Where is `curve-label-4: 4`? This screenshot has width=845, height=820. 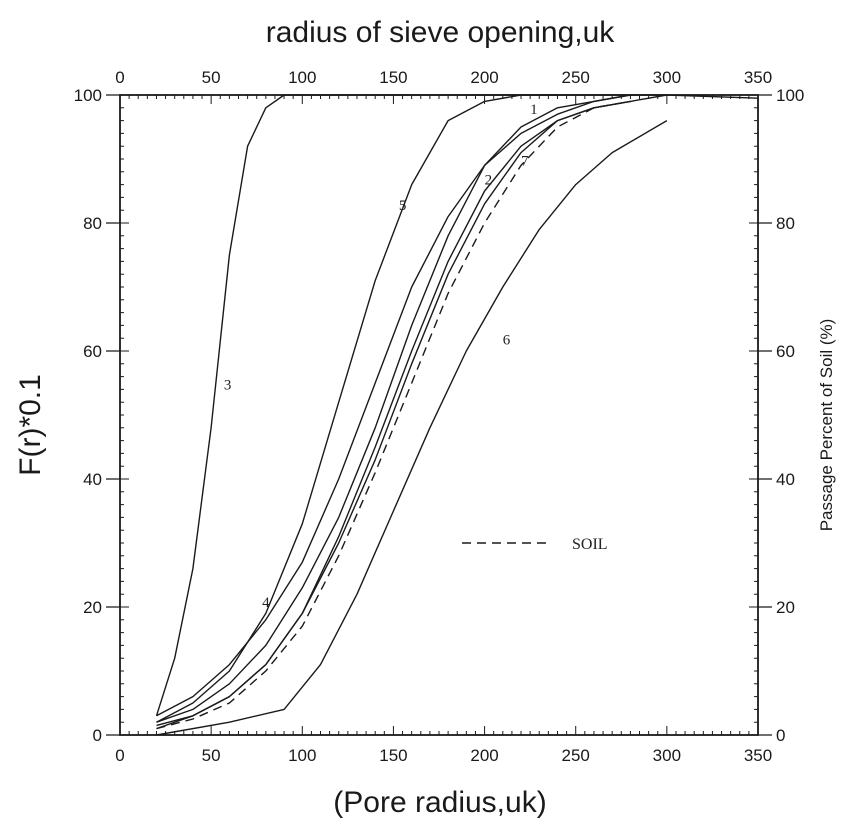
curve-label-4: 4 is located at coordinates (266, 603).